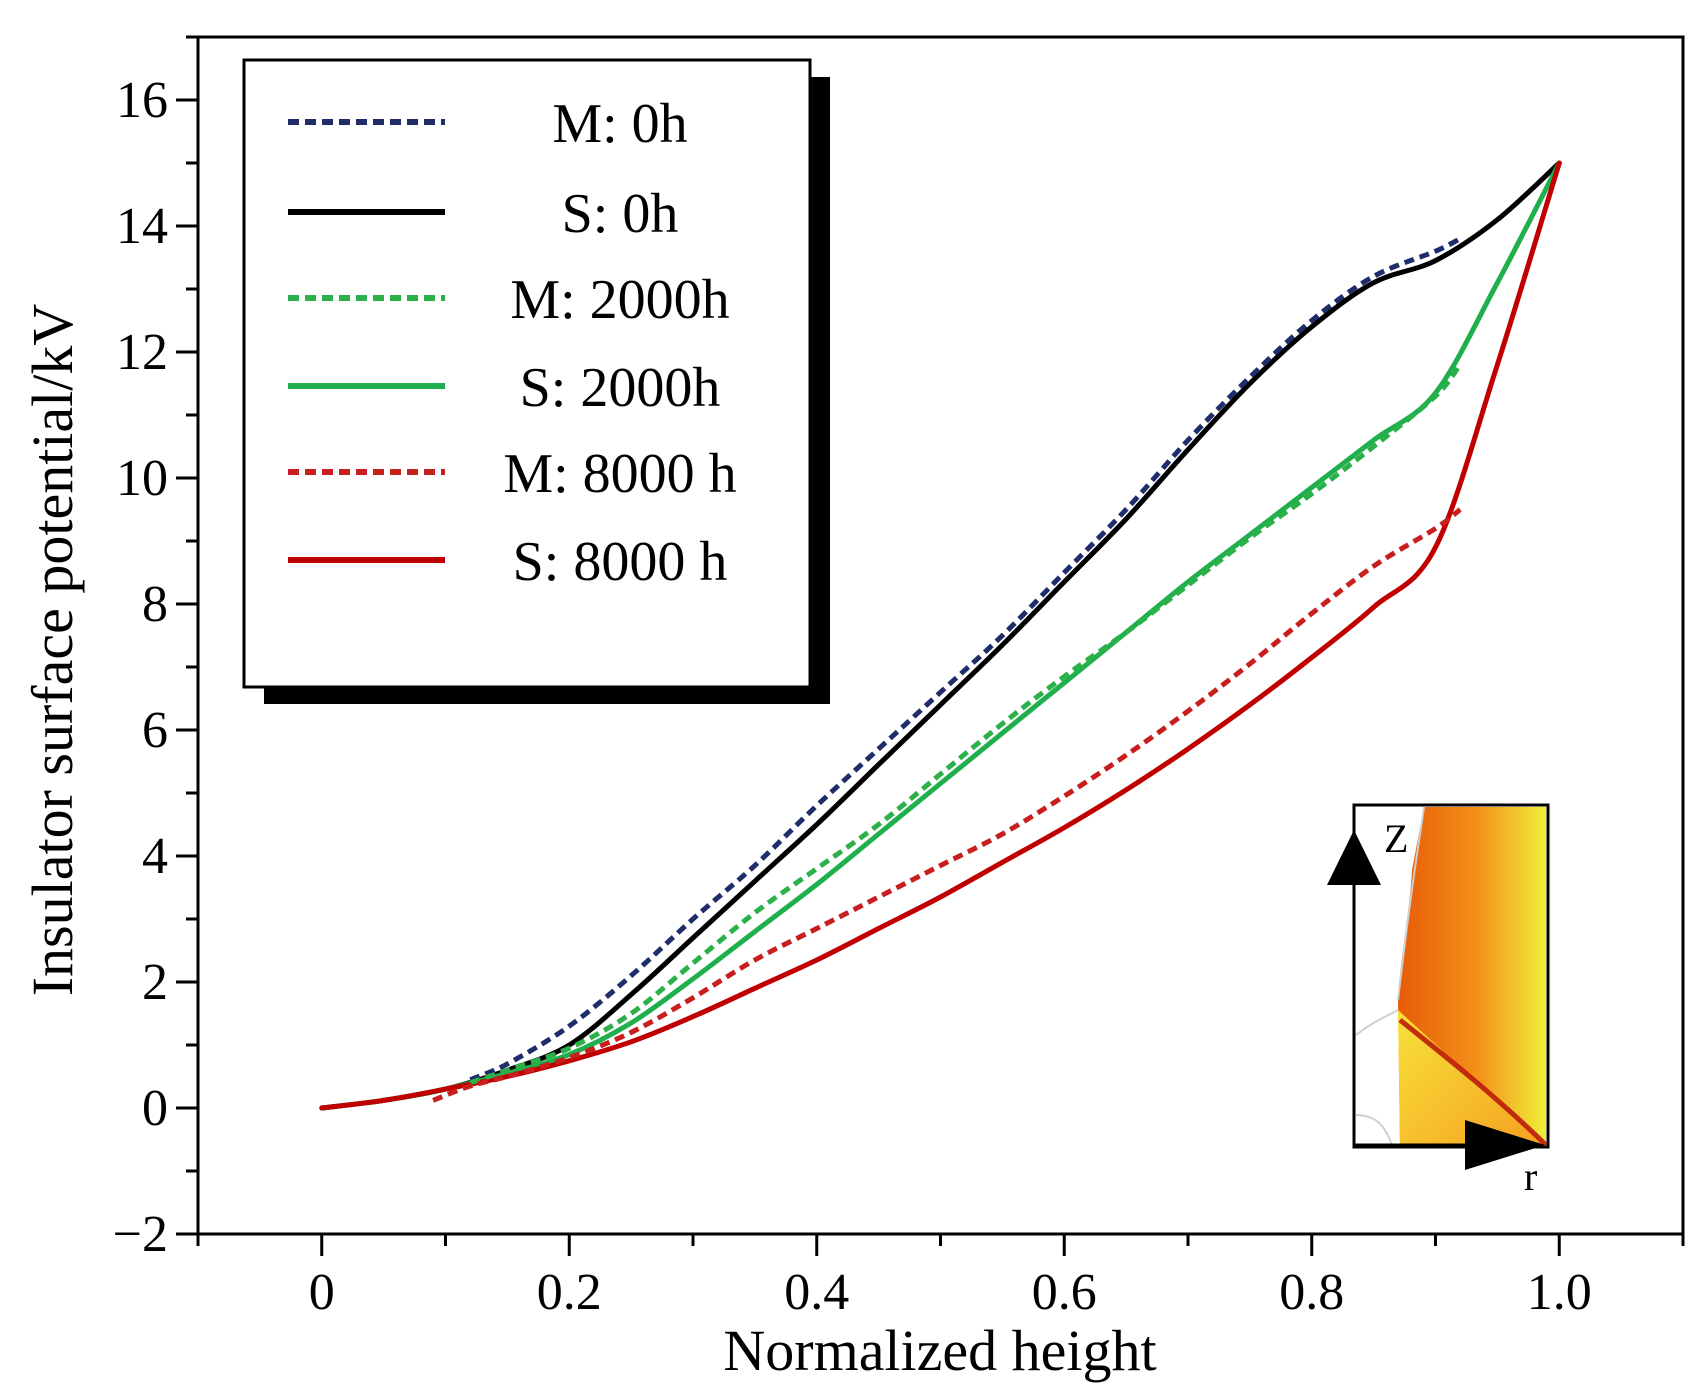 The image size is (1705, 1388). What do you see at coordinates (939, 1350) in the screenshot?
I see `x-axis-title: Normalized height` at bounding box center [939, 1350].